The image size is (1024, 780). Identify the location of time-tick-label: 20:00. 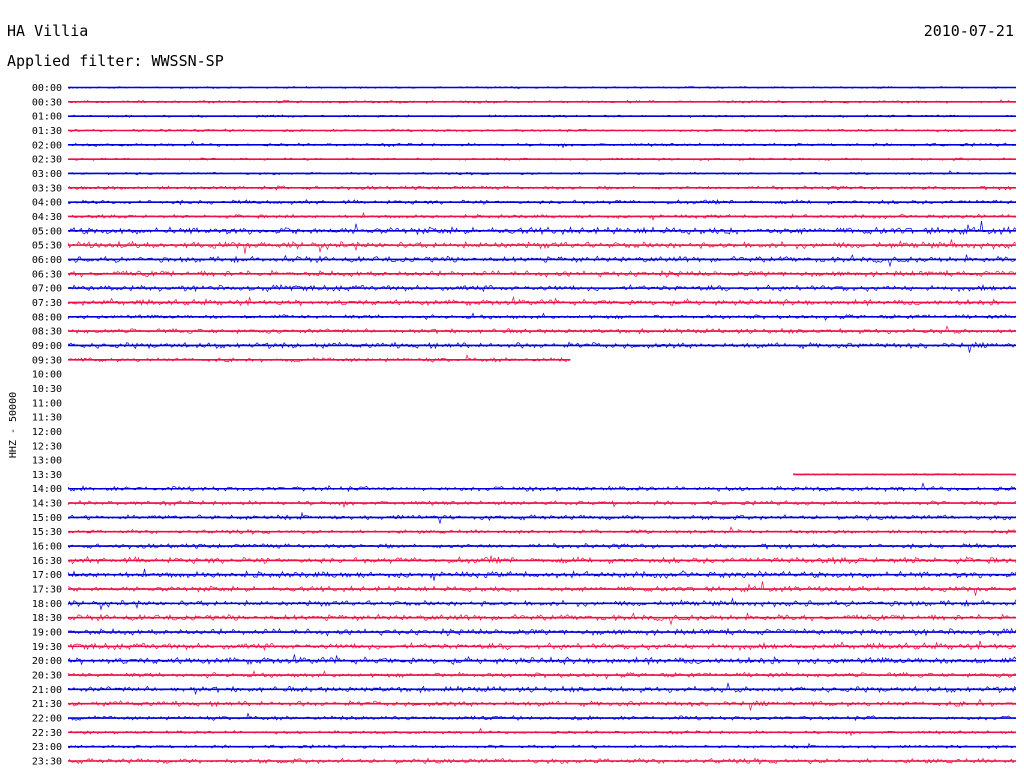
(47, 661).